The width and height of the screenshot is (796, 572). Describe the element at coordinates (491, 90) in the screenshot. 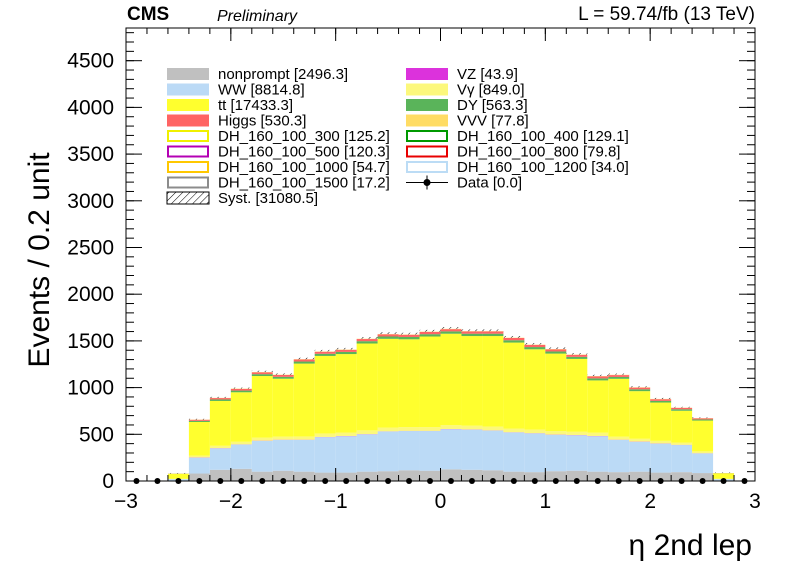

I see `legend-label-c2-1: Vγ [849.0]` at that location.